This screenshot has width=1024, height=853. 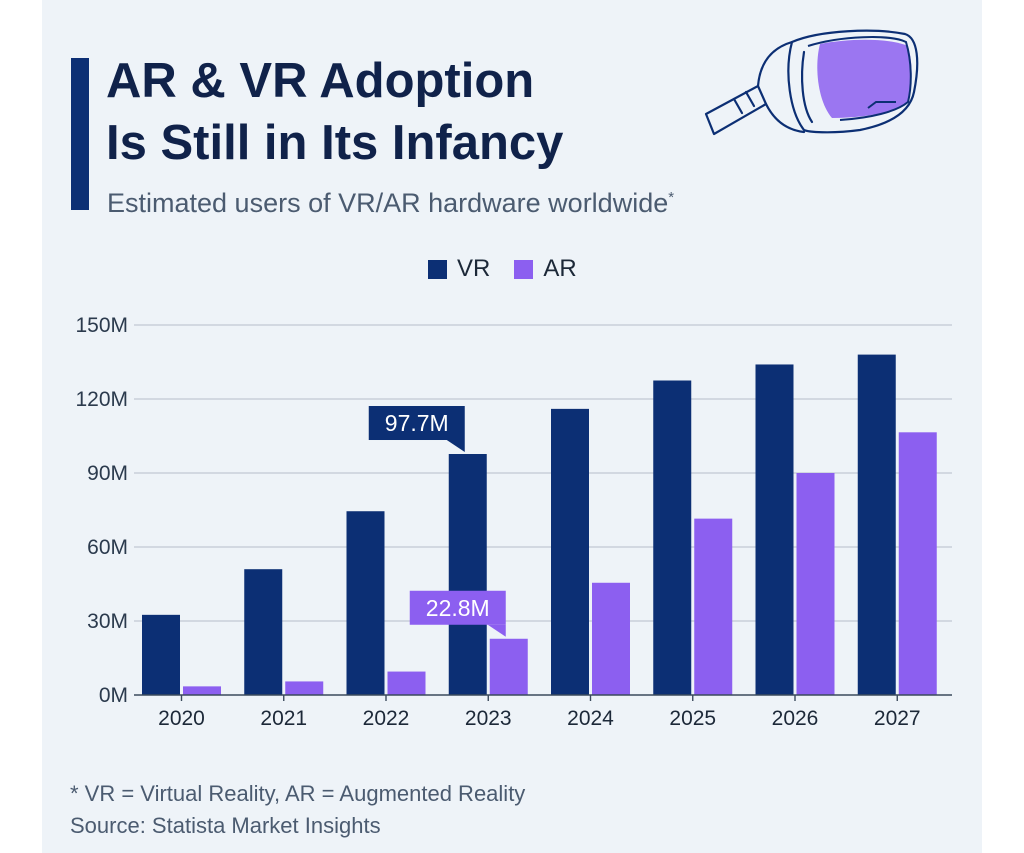 I want to click on bar-vr-2027, so click(x=876, y=524).